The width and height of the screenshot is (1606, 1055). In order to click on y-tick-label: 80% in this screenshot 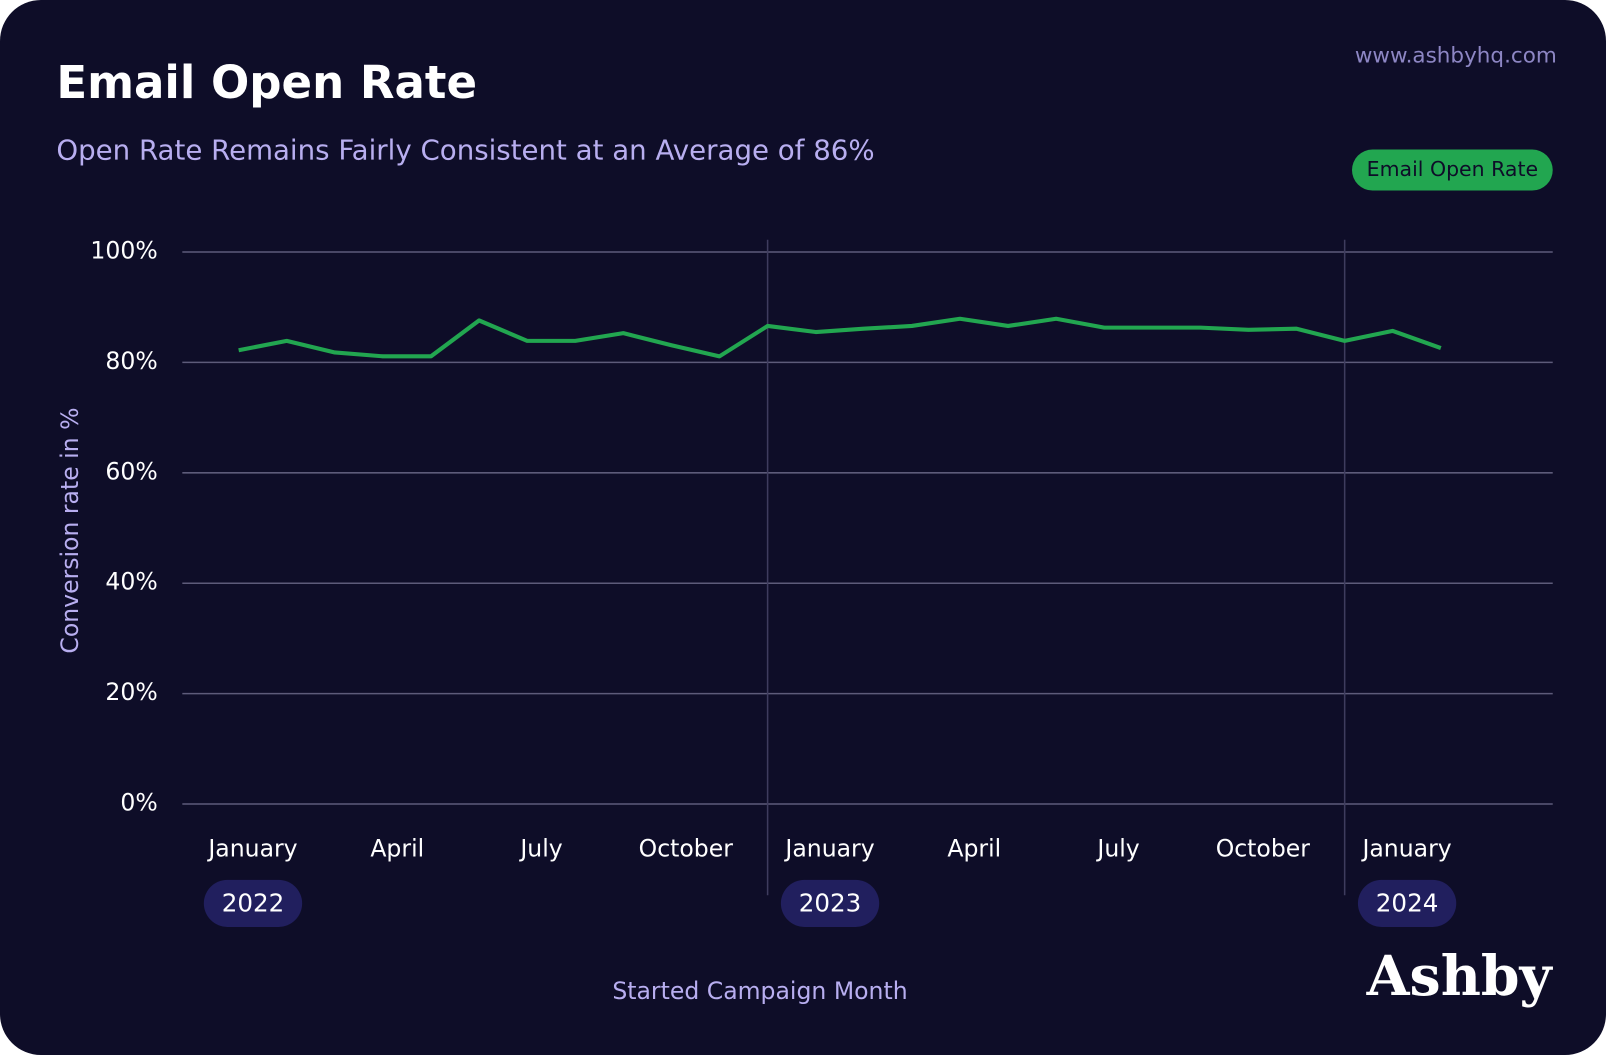, I will do `click(131, 361)`.